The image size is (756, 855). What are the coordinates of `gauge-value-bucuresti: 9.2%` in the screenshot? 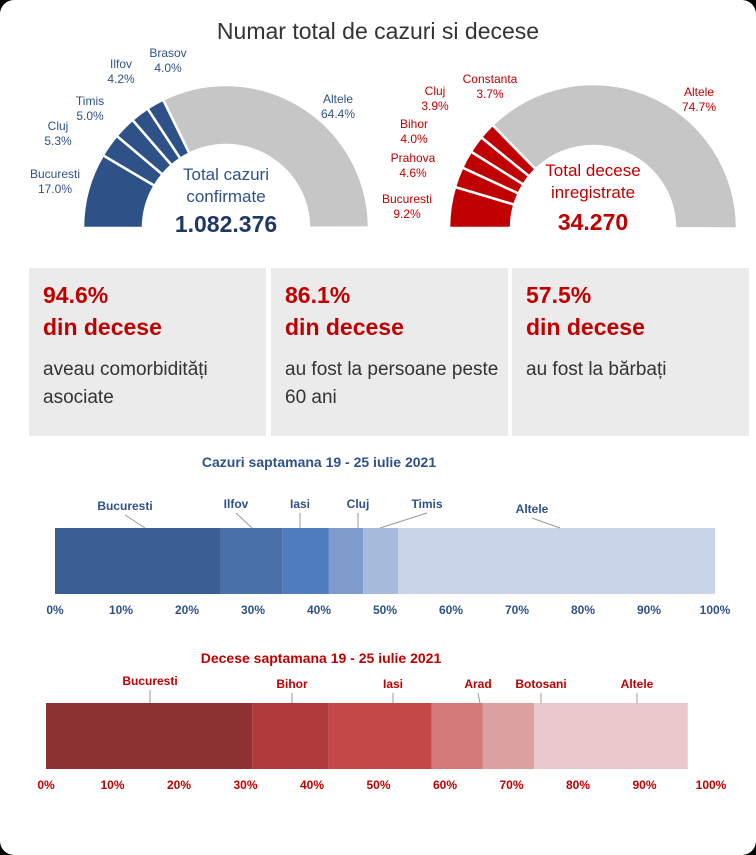 It's located at (407, 214).